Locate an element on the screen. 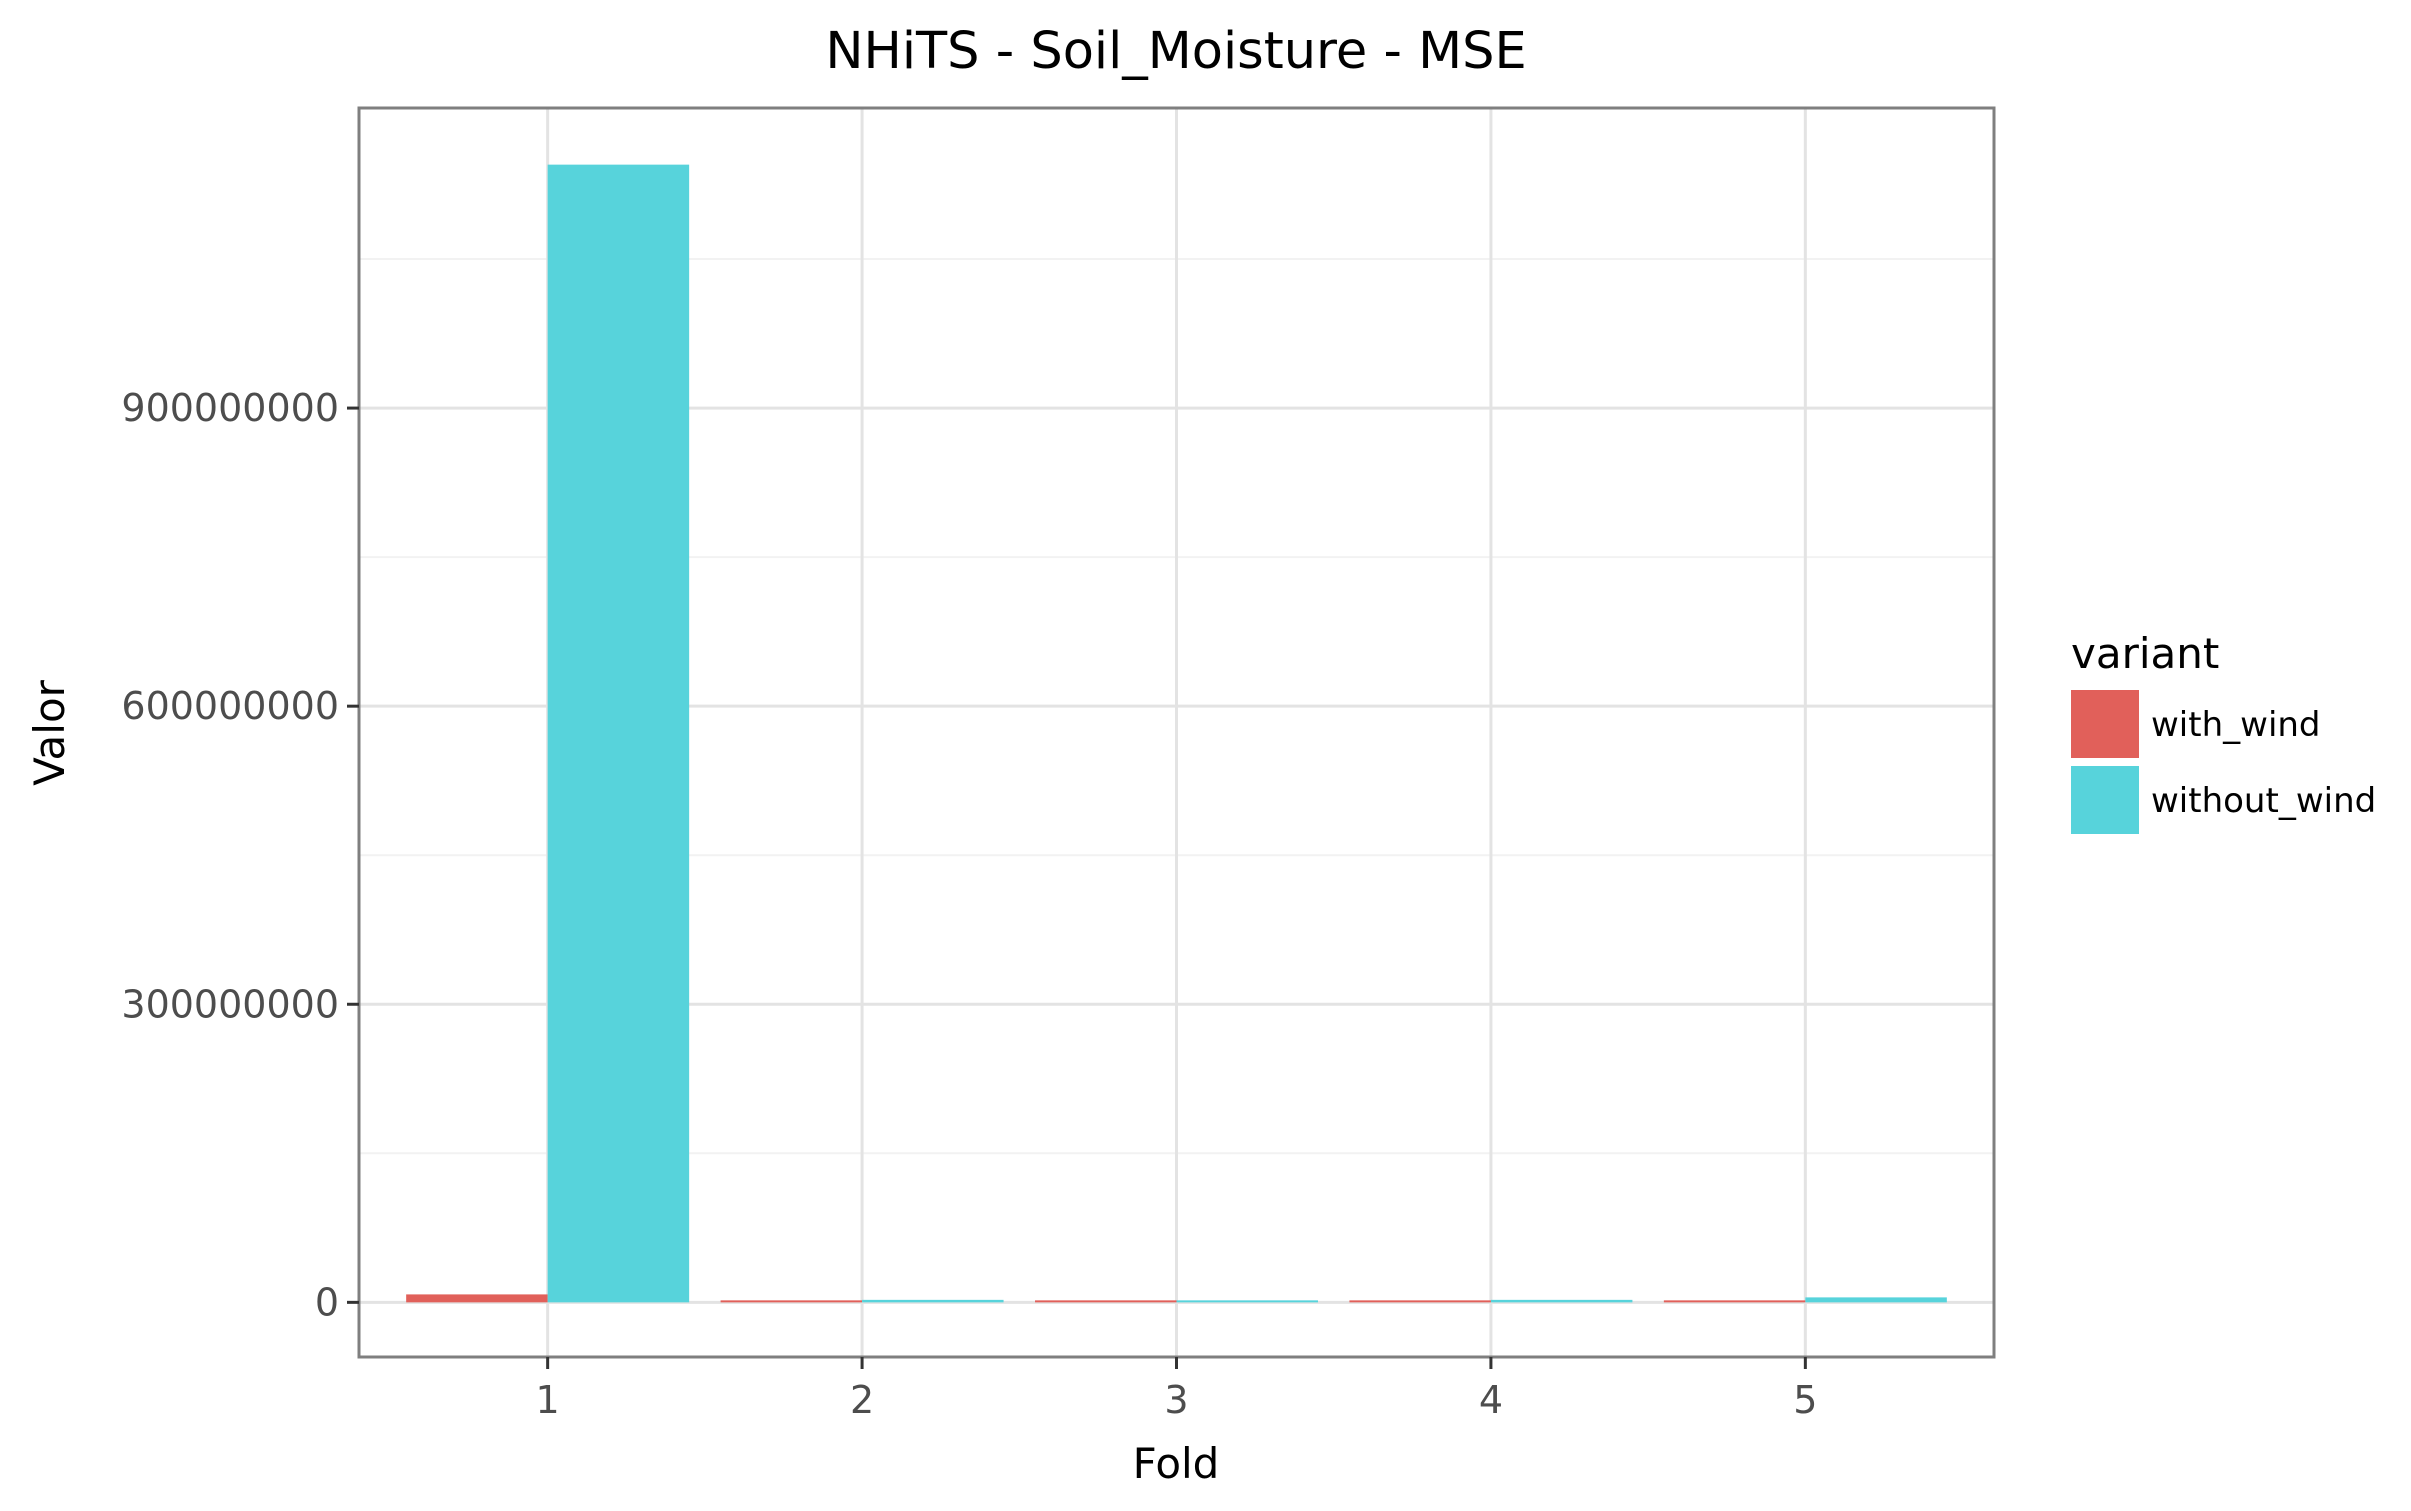 The image size is (2411, 1511). y-tick-label: 0 is located at coordinates (327, 1302).